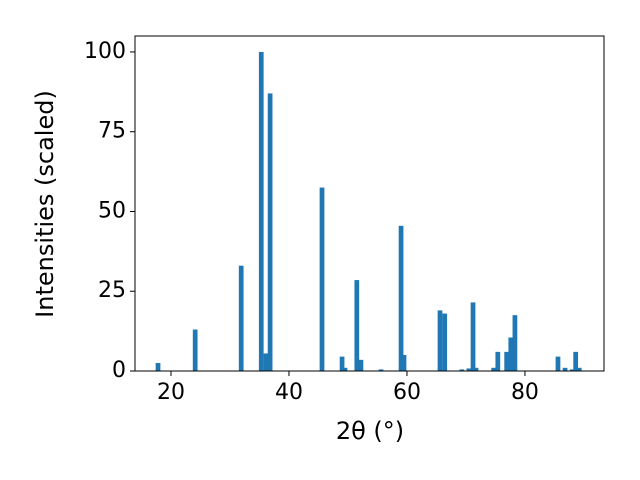  What do you see at coordinates (112, 290) in the screenshot?
I see `y-tick-label: 25` at bounding box center [112, 290].